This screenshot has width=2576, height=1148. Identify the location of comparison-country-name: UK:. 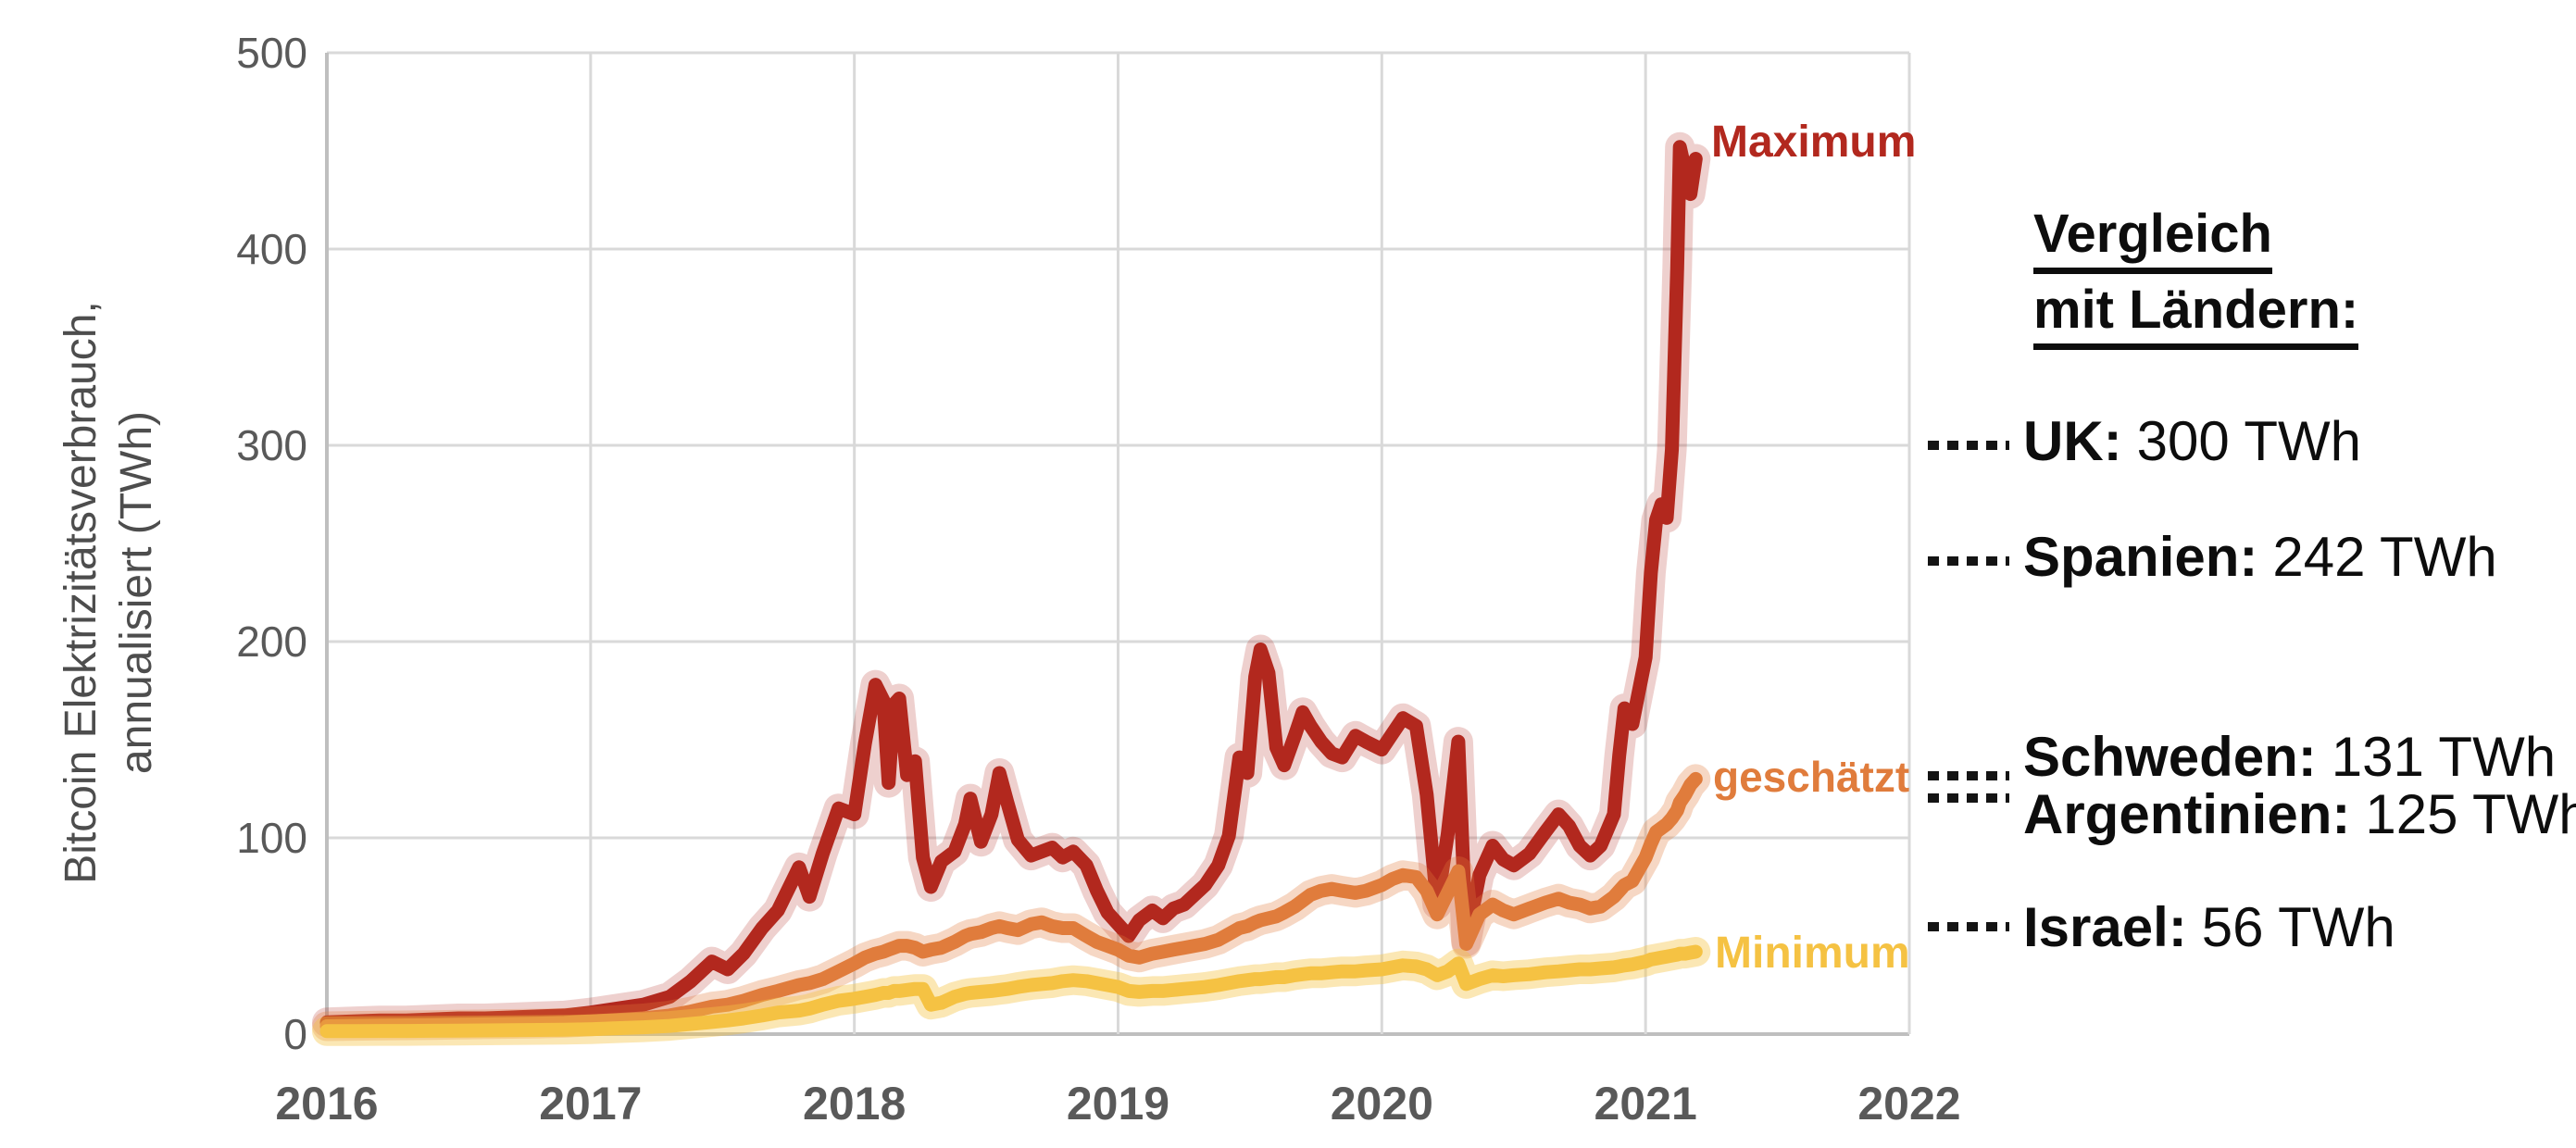
(2073, 441).